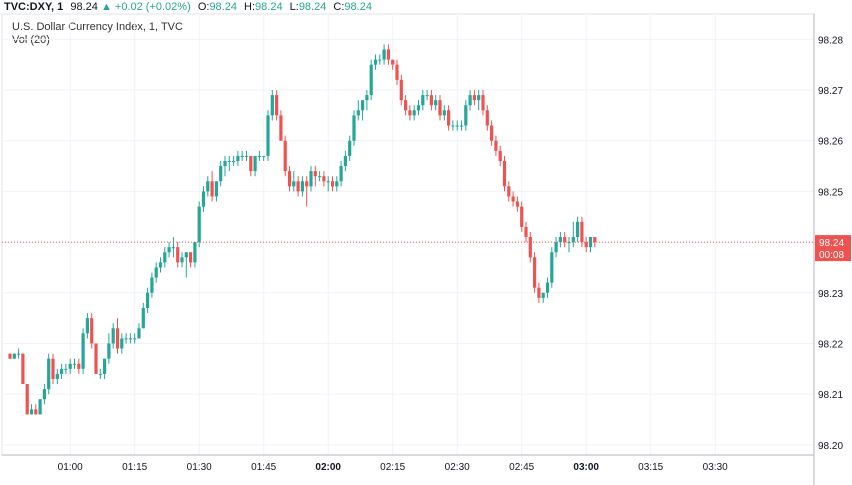 The height and width of the screenshot is (485, 852). Describe the element at coordinates (328, 467) in the screenshot. I see `x-tick-label: 02:00` at that location.